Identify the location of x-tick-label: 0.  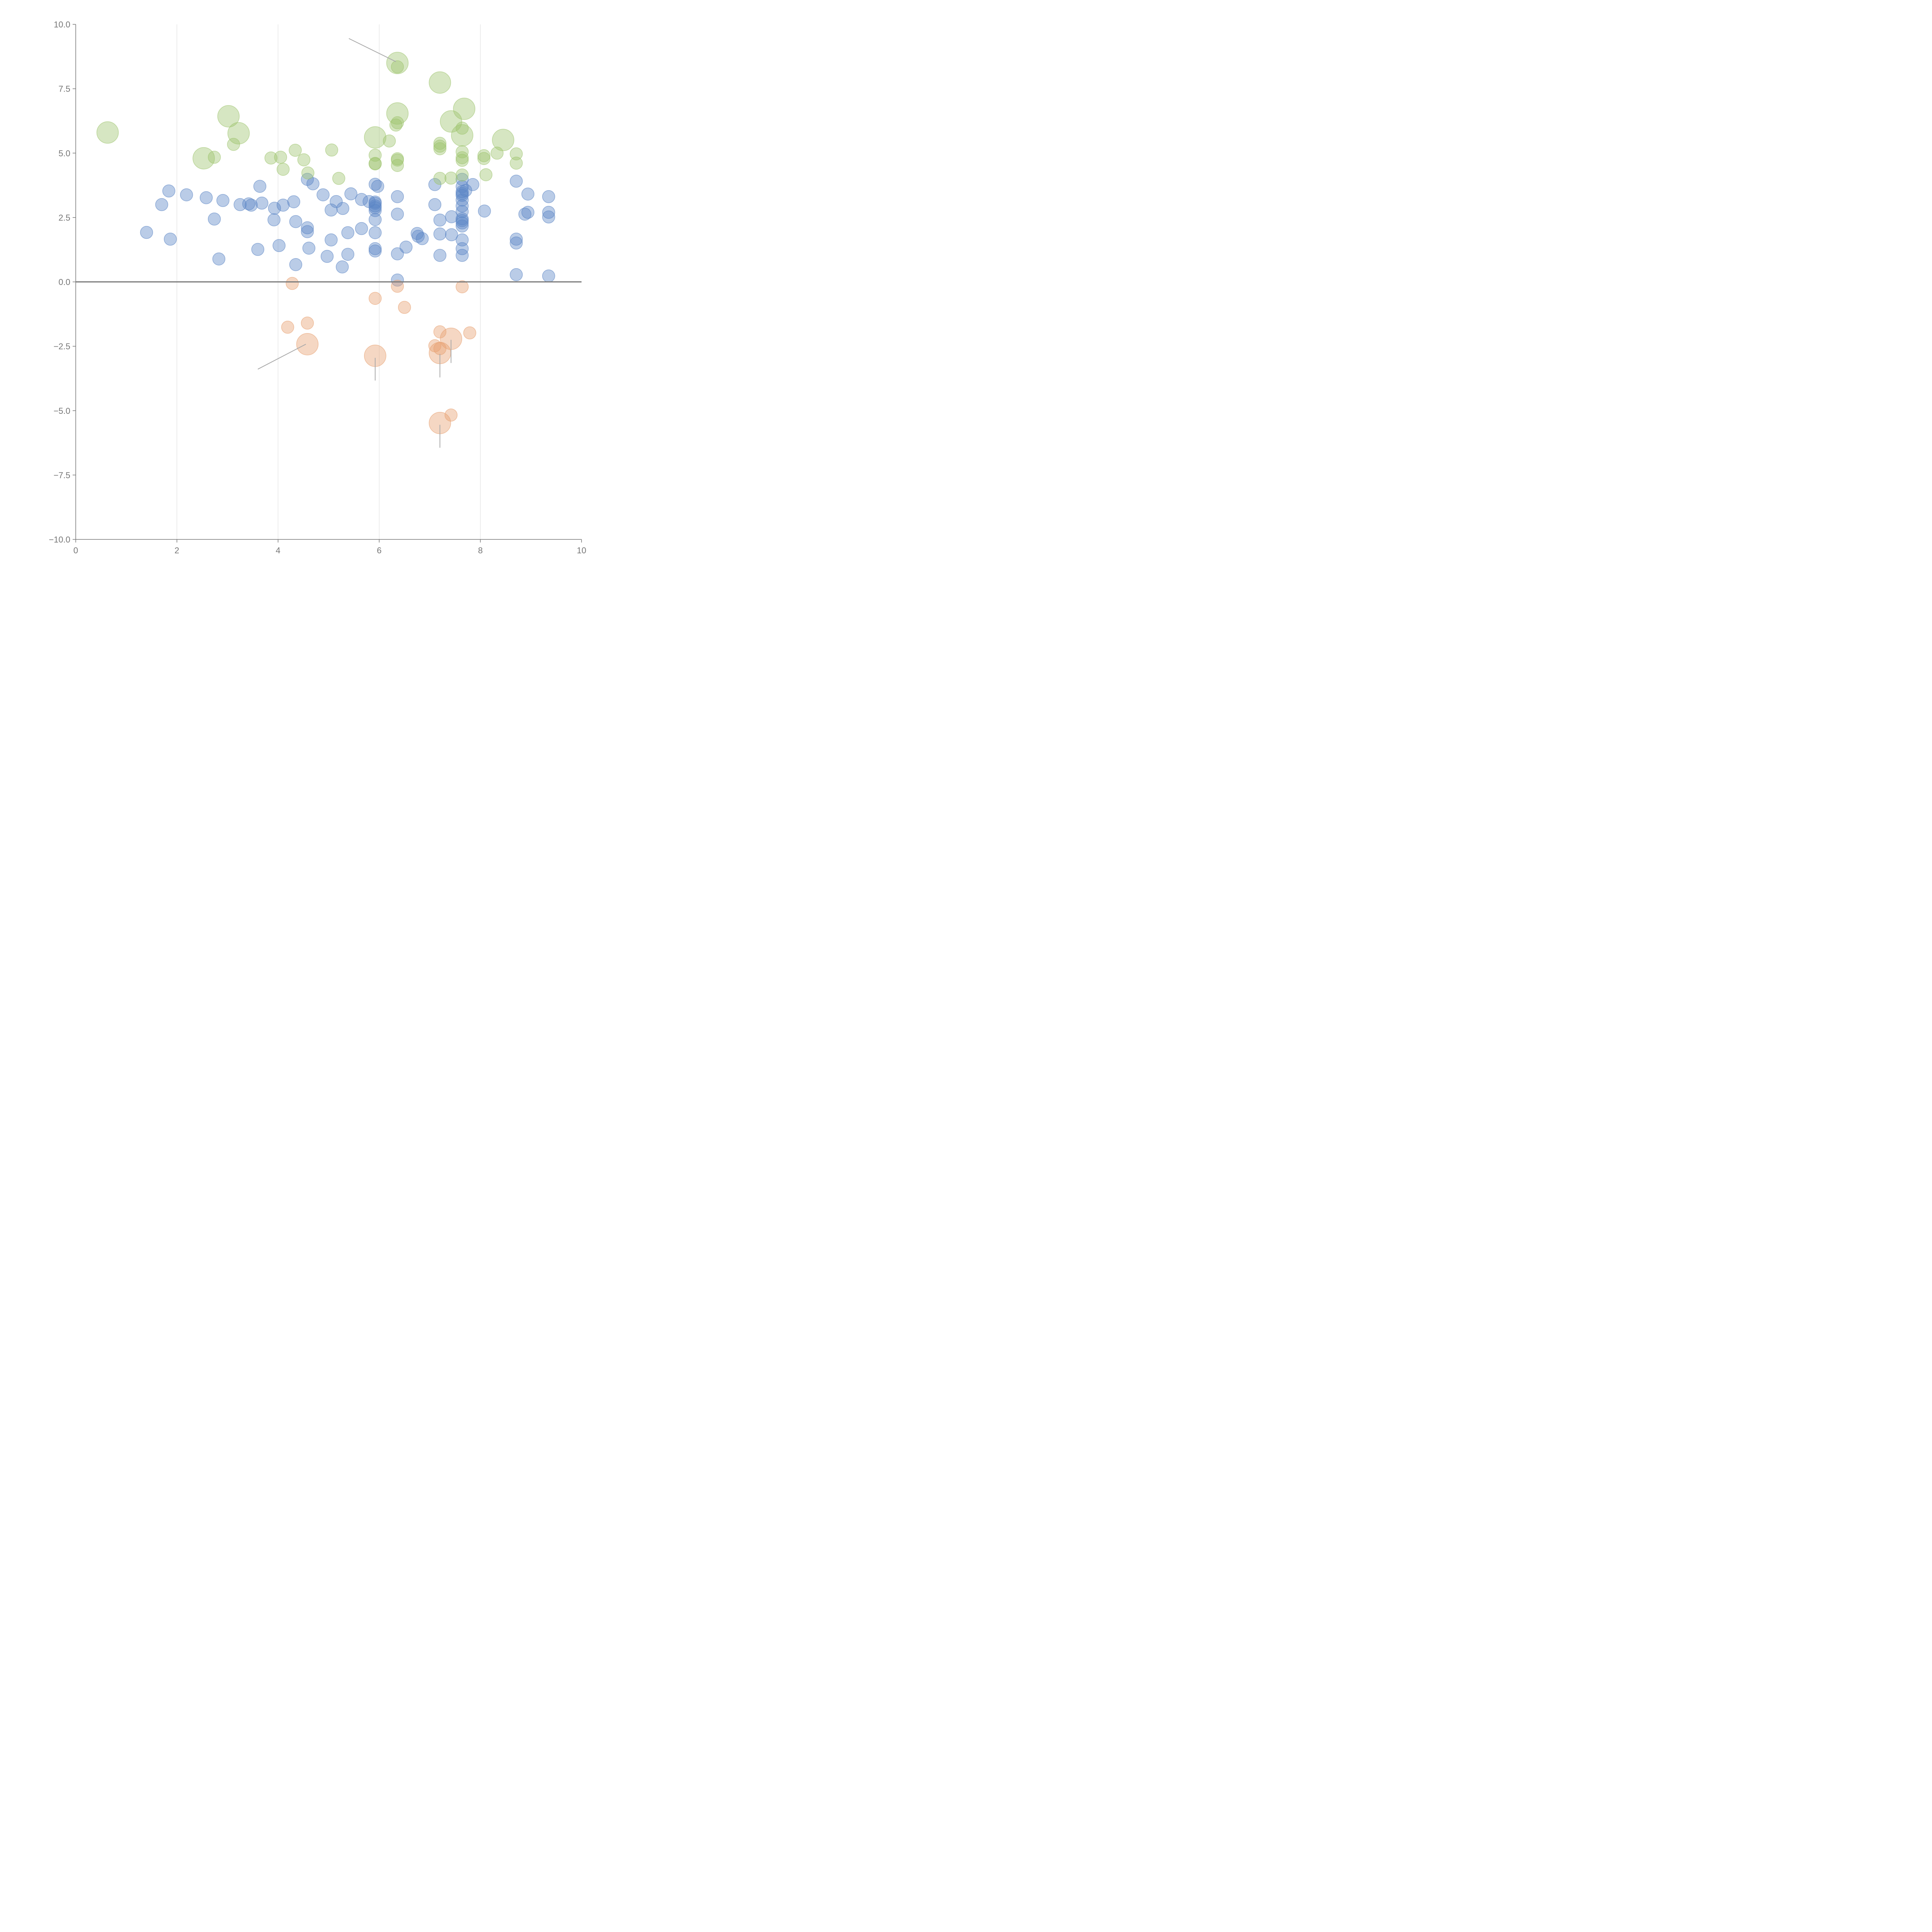
(75, 550).